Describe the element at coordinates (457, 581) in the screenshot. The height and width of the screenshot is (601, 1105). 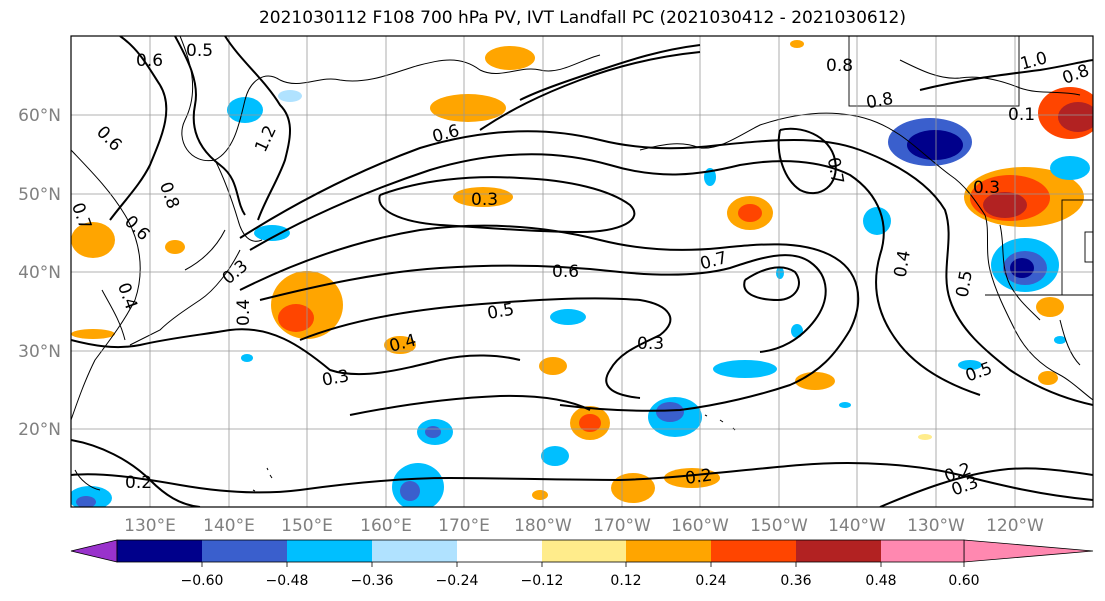
I see `colorbar-tick-label: −0.24` at that location.